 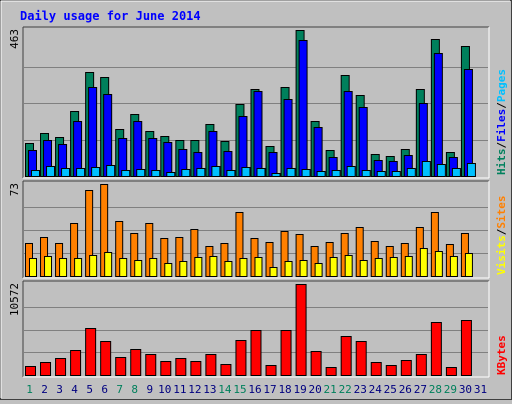 What do you see at coordinates (225, 389) in the screenshot?
I see `x-tick-label-14: 14` at bounding box center [225, 389].